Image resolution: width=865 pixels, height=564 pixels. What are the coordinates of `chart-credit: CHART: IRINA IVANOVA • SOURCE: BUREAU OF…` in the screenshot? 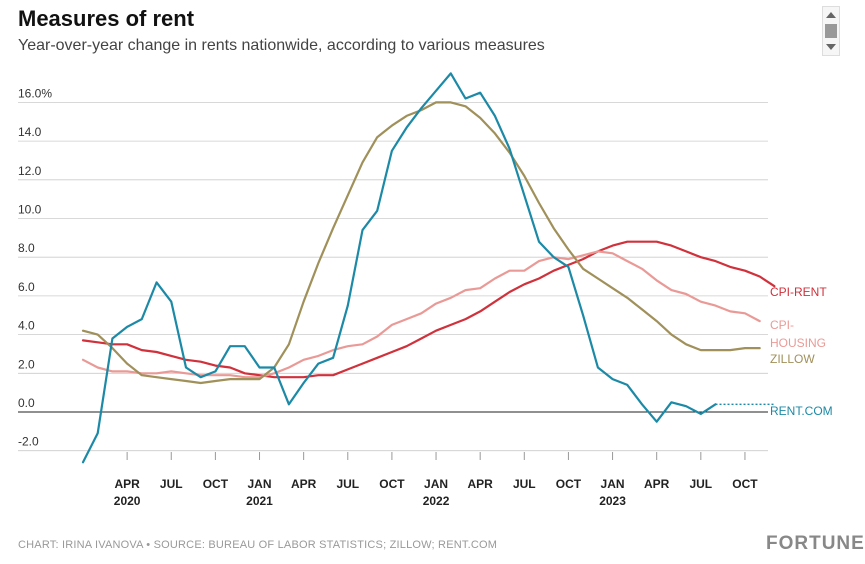 It's located at (258, 545).